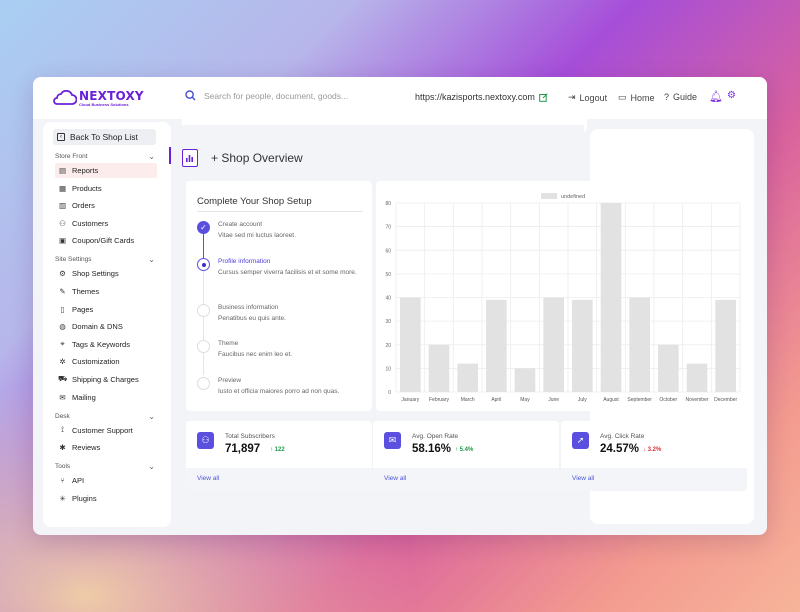 Image resolution: width=800 pixels, height=612 pixels. What do you see at coordinates (668, 368) in the screenshot?
I see `bar-october` at bounding box center [668, 368].